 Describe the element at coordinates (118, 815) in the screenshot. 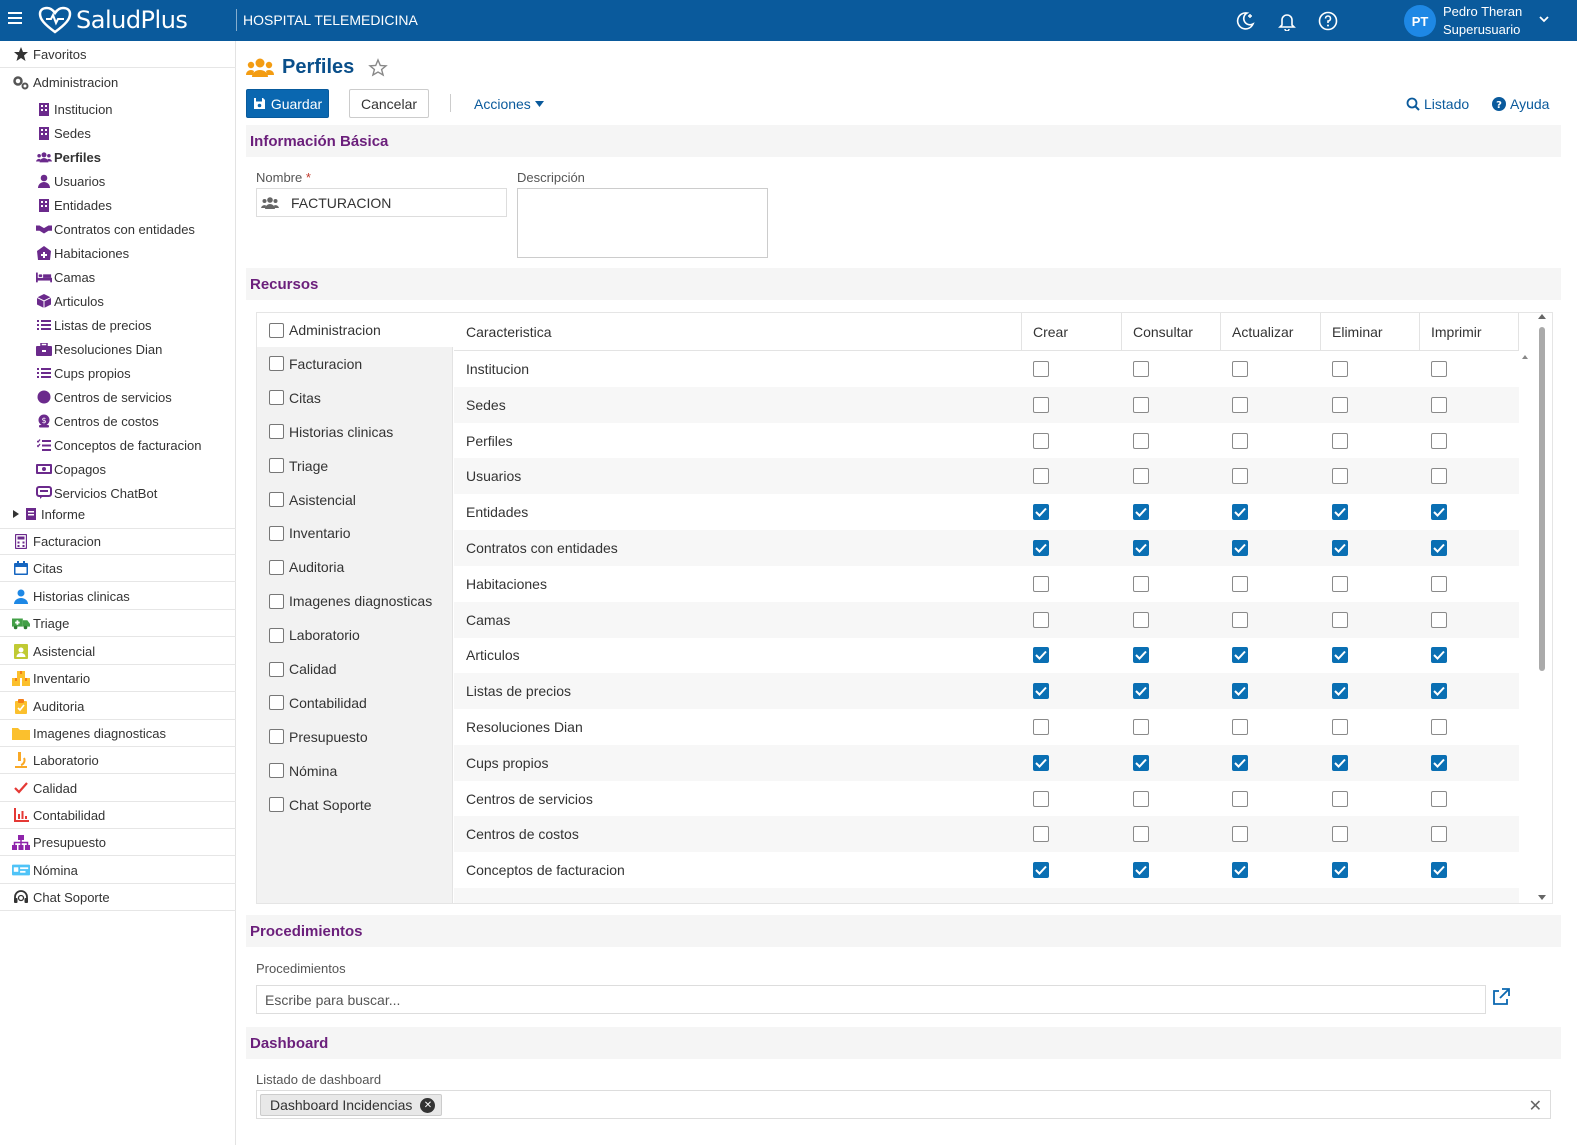

I see `sidebar-item-contabilidad: Contabilidad` at that location.